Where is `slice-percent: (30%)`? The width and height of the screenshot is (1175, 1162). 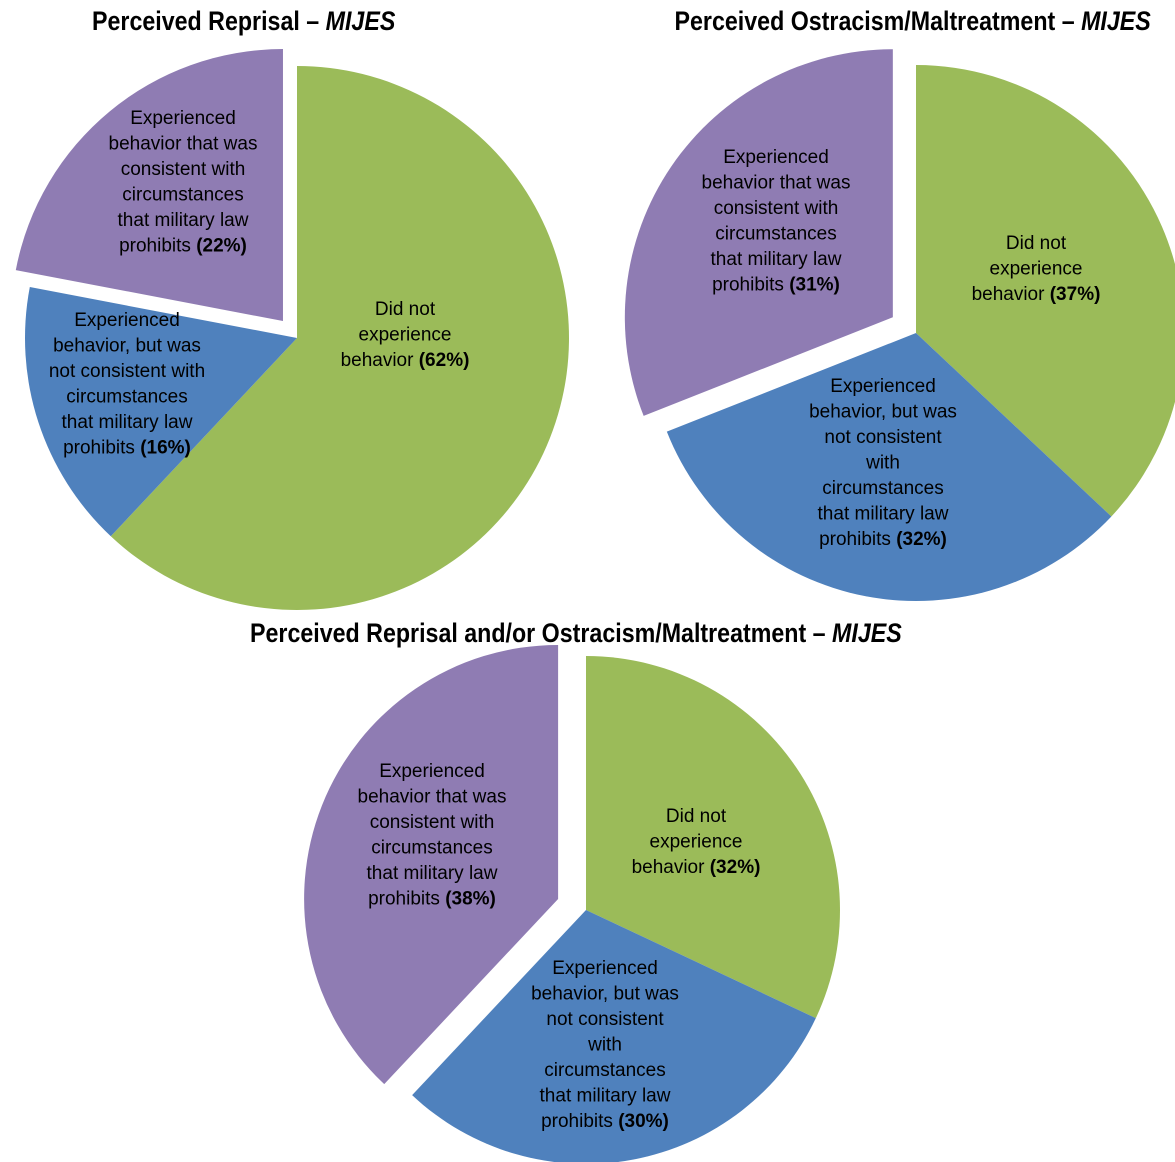
slice-percent: (30%) is located at coordinates (643, 1121).